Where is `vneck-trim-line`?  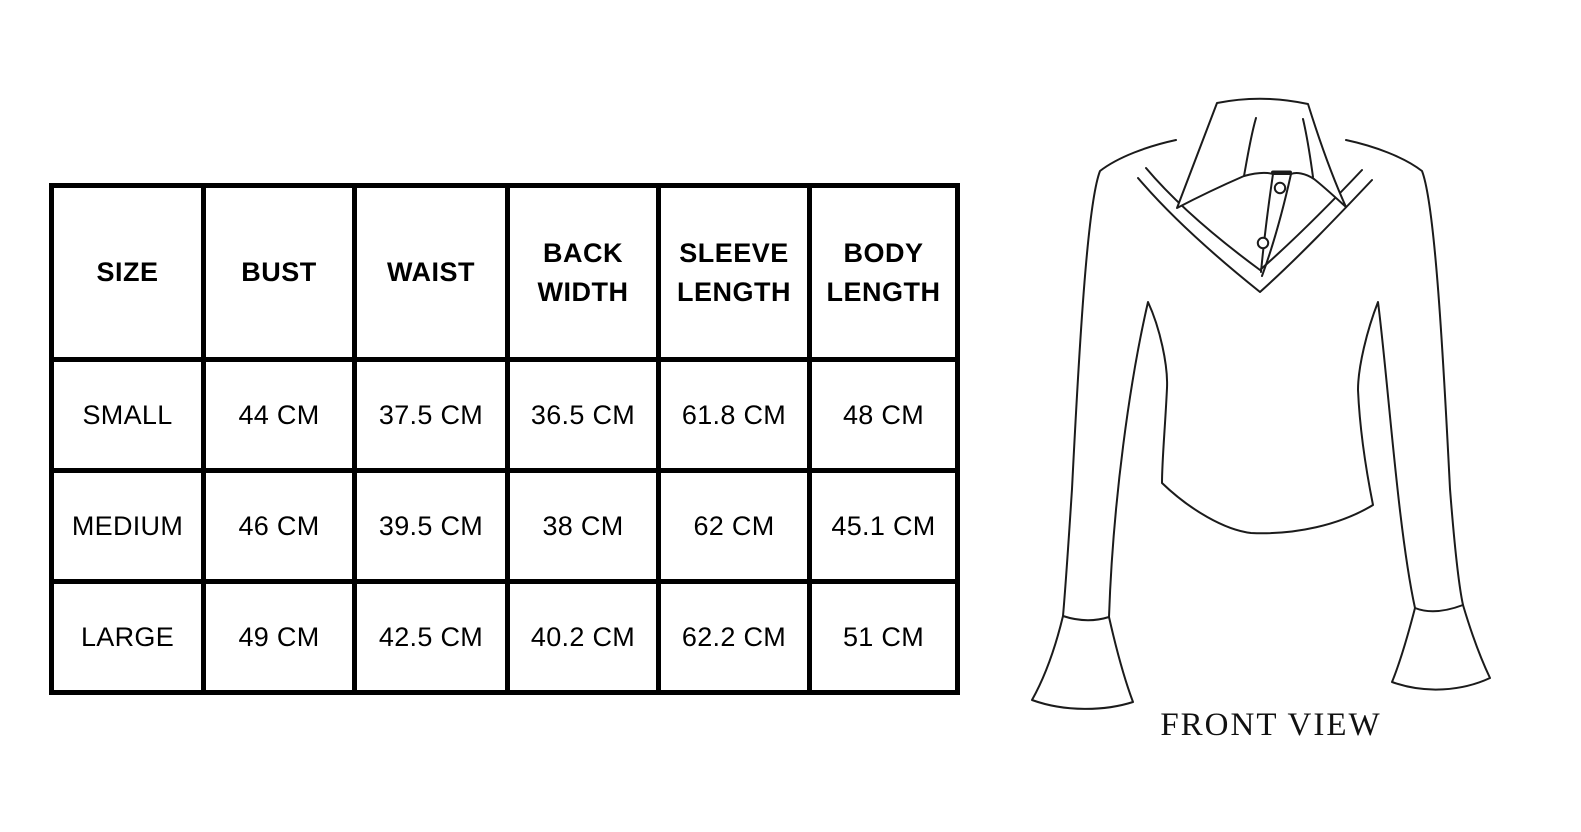 vneck-trim-line is located at coordinates (1254, 219).